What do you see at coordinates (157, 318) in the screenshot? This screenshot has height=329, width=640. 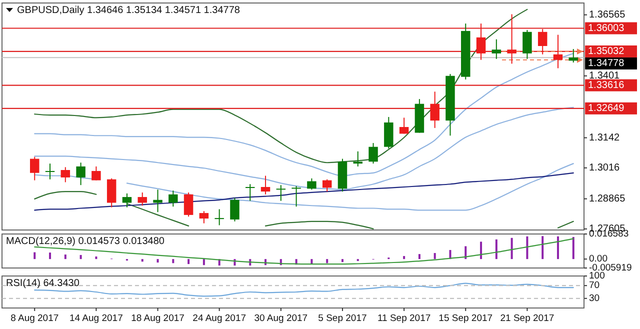 I see `x-tick-label: 18 Aug 2017` at bounding box center [157, 318].